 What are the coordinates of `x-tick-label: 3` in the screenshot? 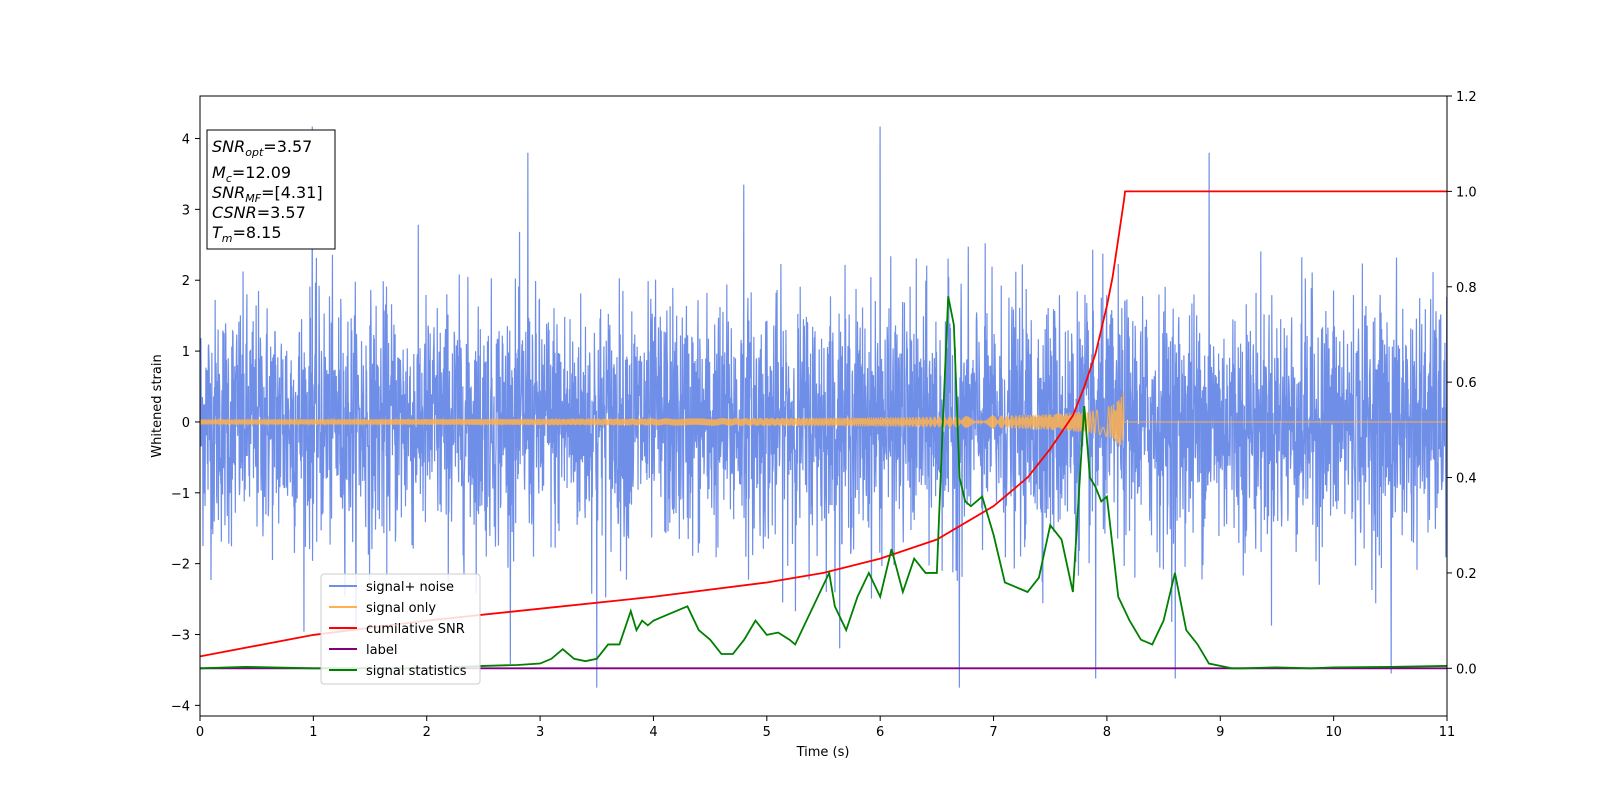 It's located at (540, 732).